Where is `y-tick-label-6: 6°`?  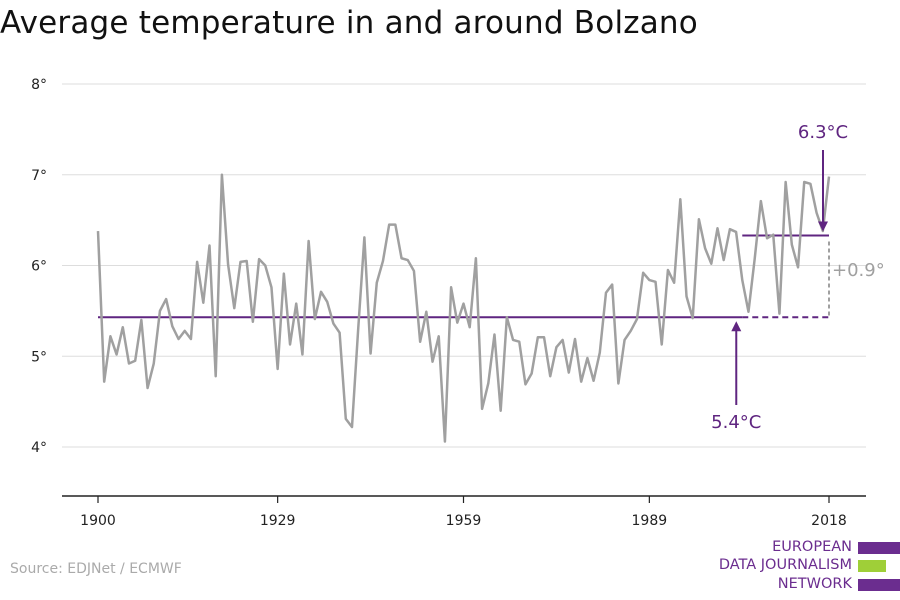
y-tick-label-6: 6° is located at coordinates (39, 267).